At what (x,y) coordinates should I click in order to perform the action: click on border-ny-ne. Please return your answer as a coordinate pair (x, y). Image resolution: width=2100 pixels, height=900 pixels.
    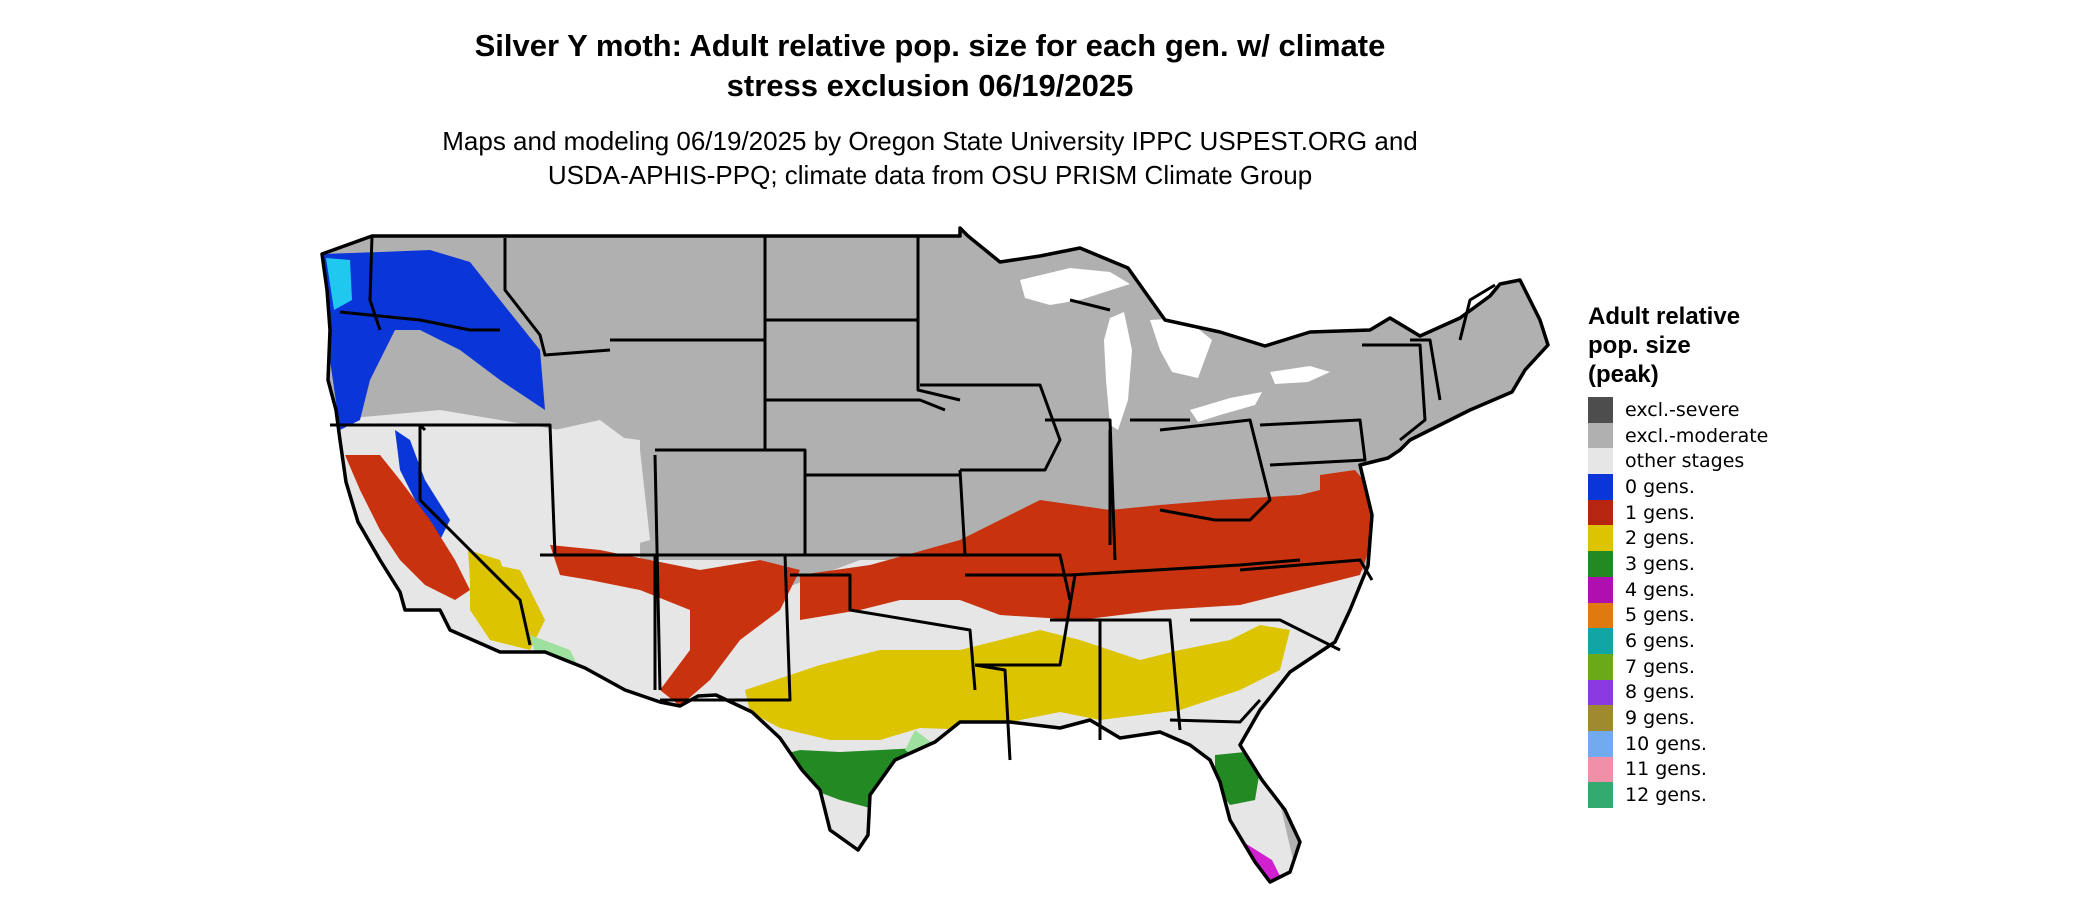
    Looking at the image, I should click on (1394, 392).